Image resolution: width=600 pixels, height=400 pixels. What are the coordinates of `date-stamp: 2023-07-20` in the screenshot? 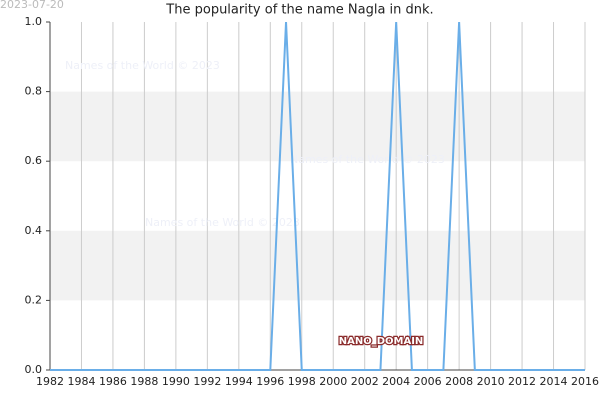 It's located at (32, 5).